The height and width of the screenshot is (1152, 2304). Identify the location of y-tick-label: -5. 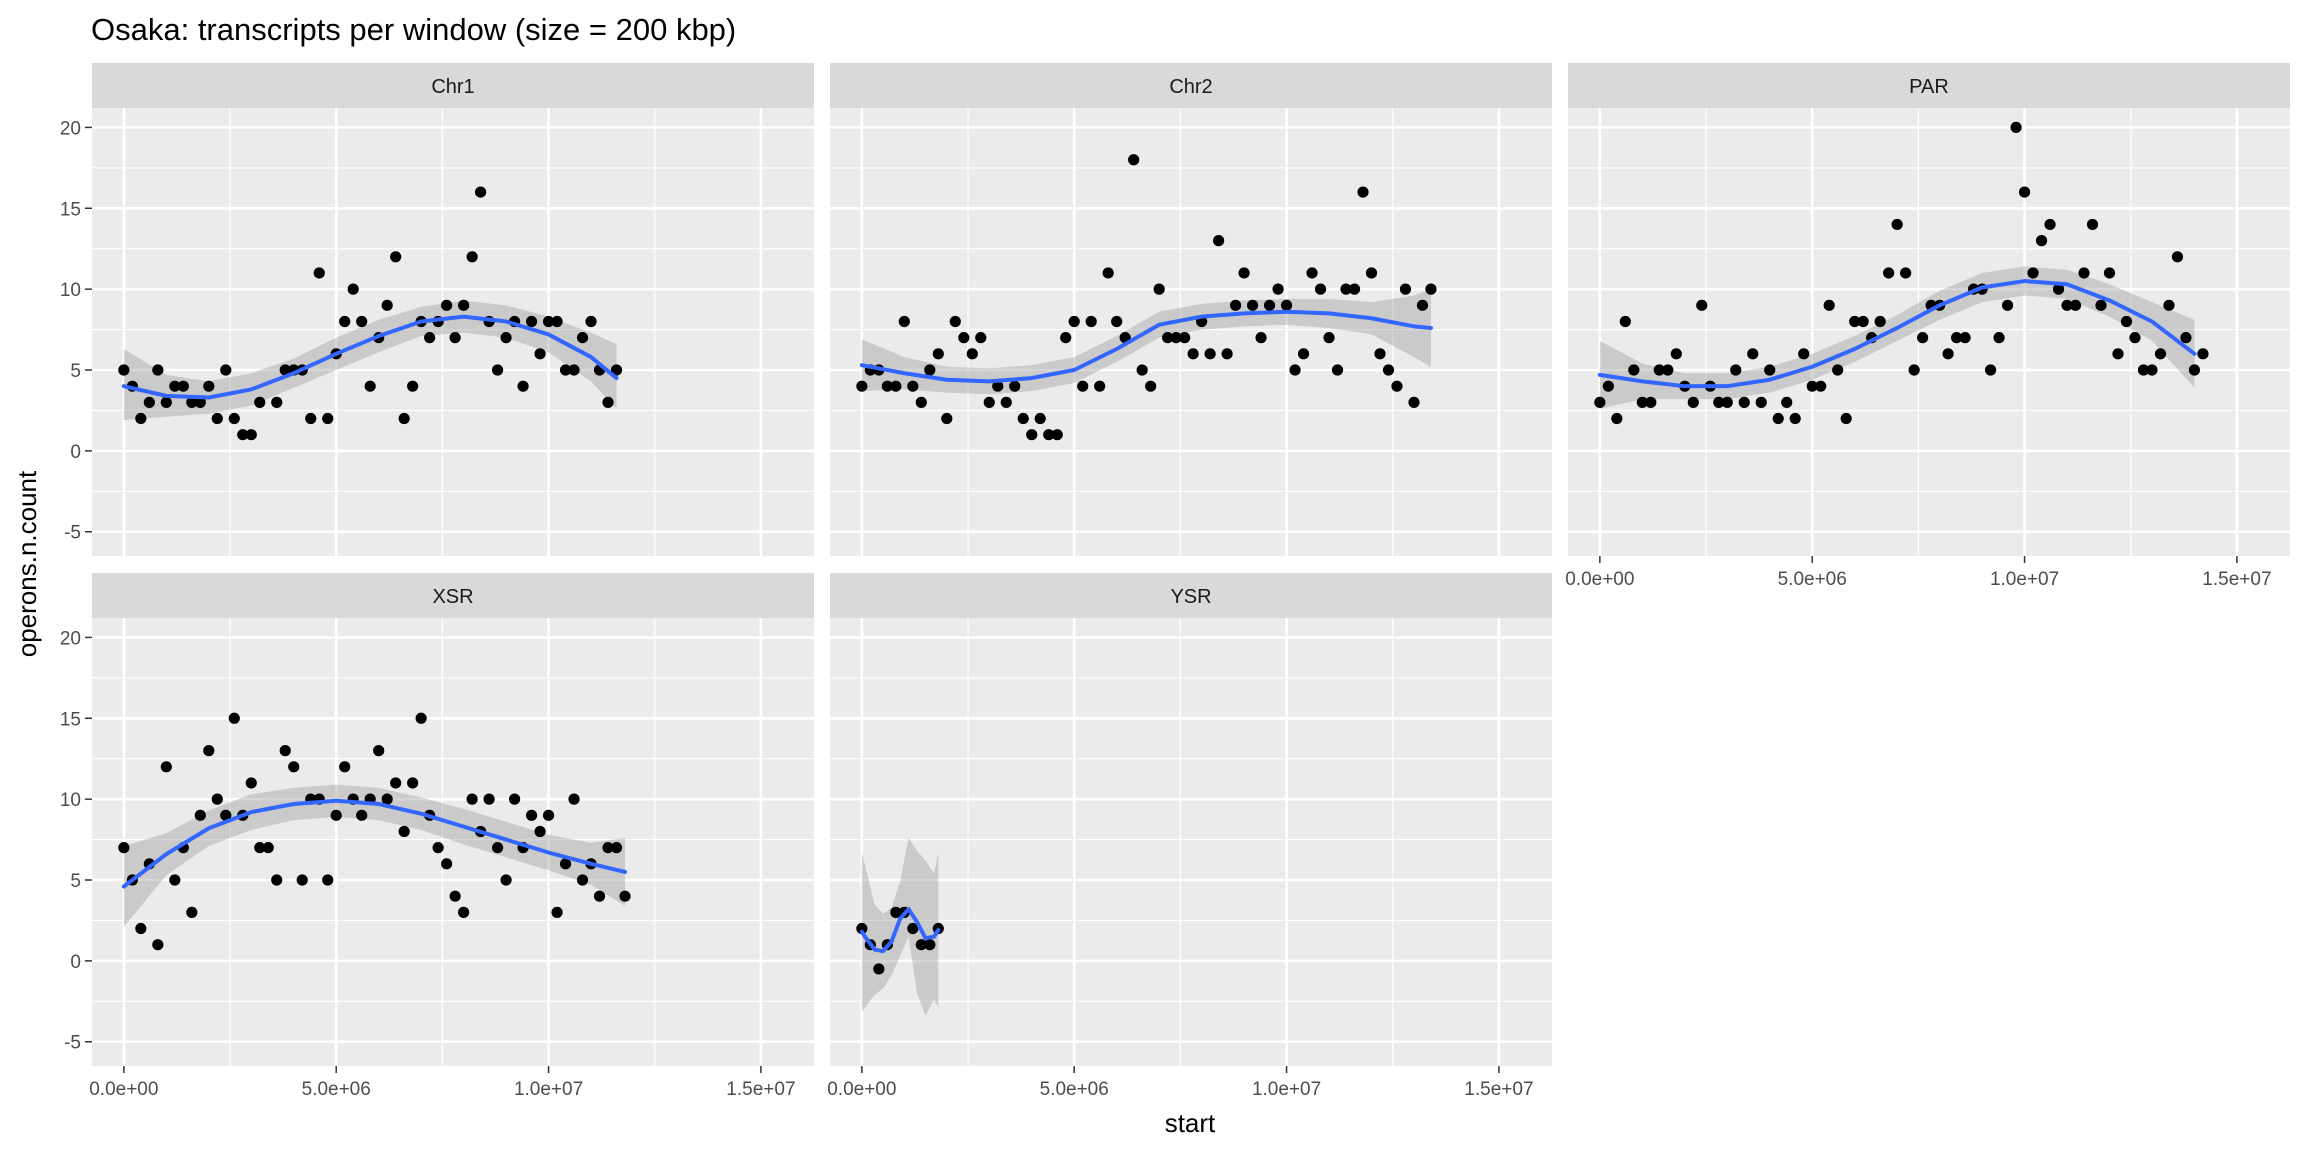
(72, 533).